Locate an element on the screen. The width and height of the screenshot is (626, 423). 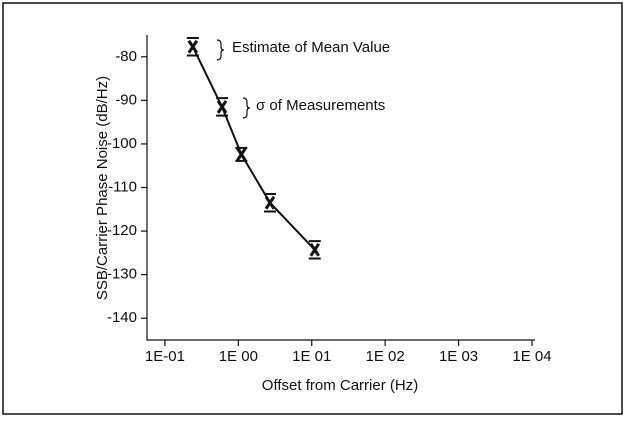
x-tick-label: 1E 01 is located at coordinates (311, 356).